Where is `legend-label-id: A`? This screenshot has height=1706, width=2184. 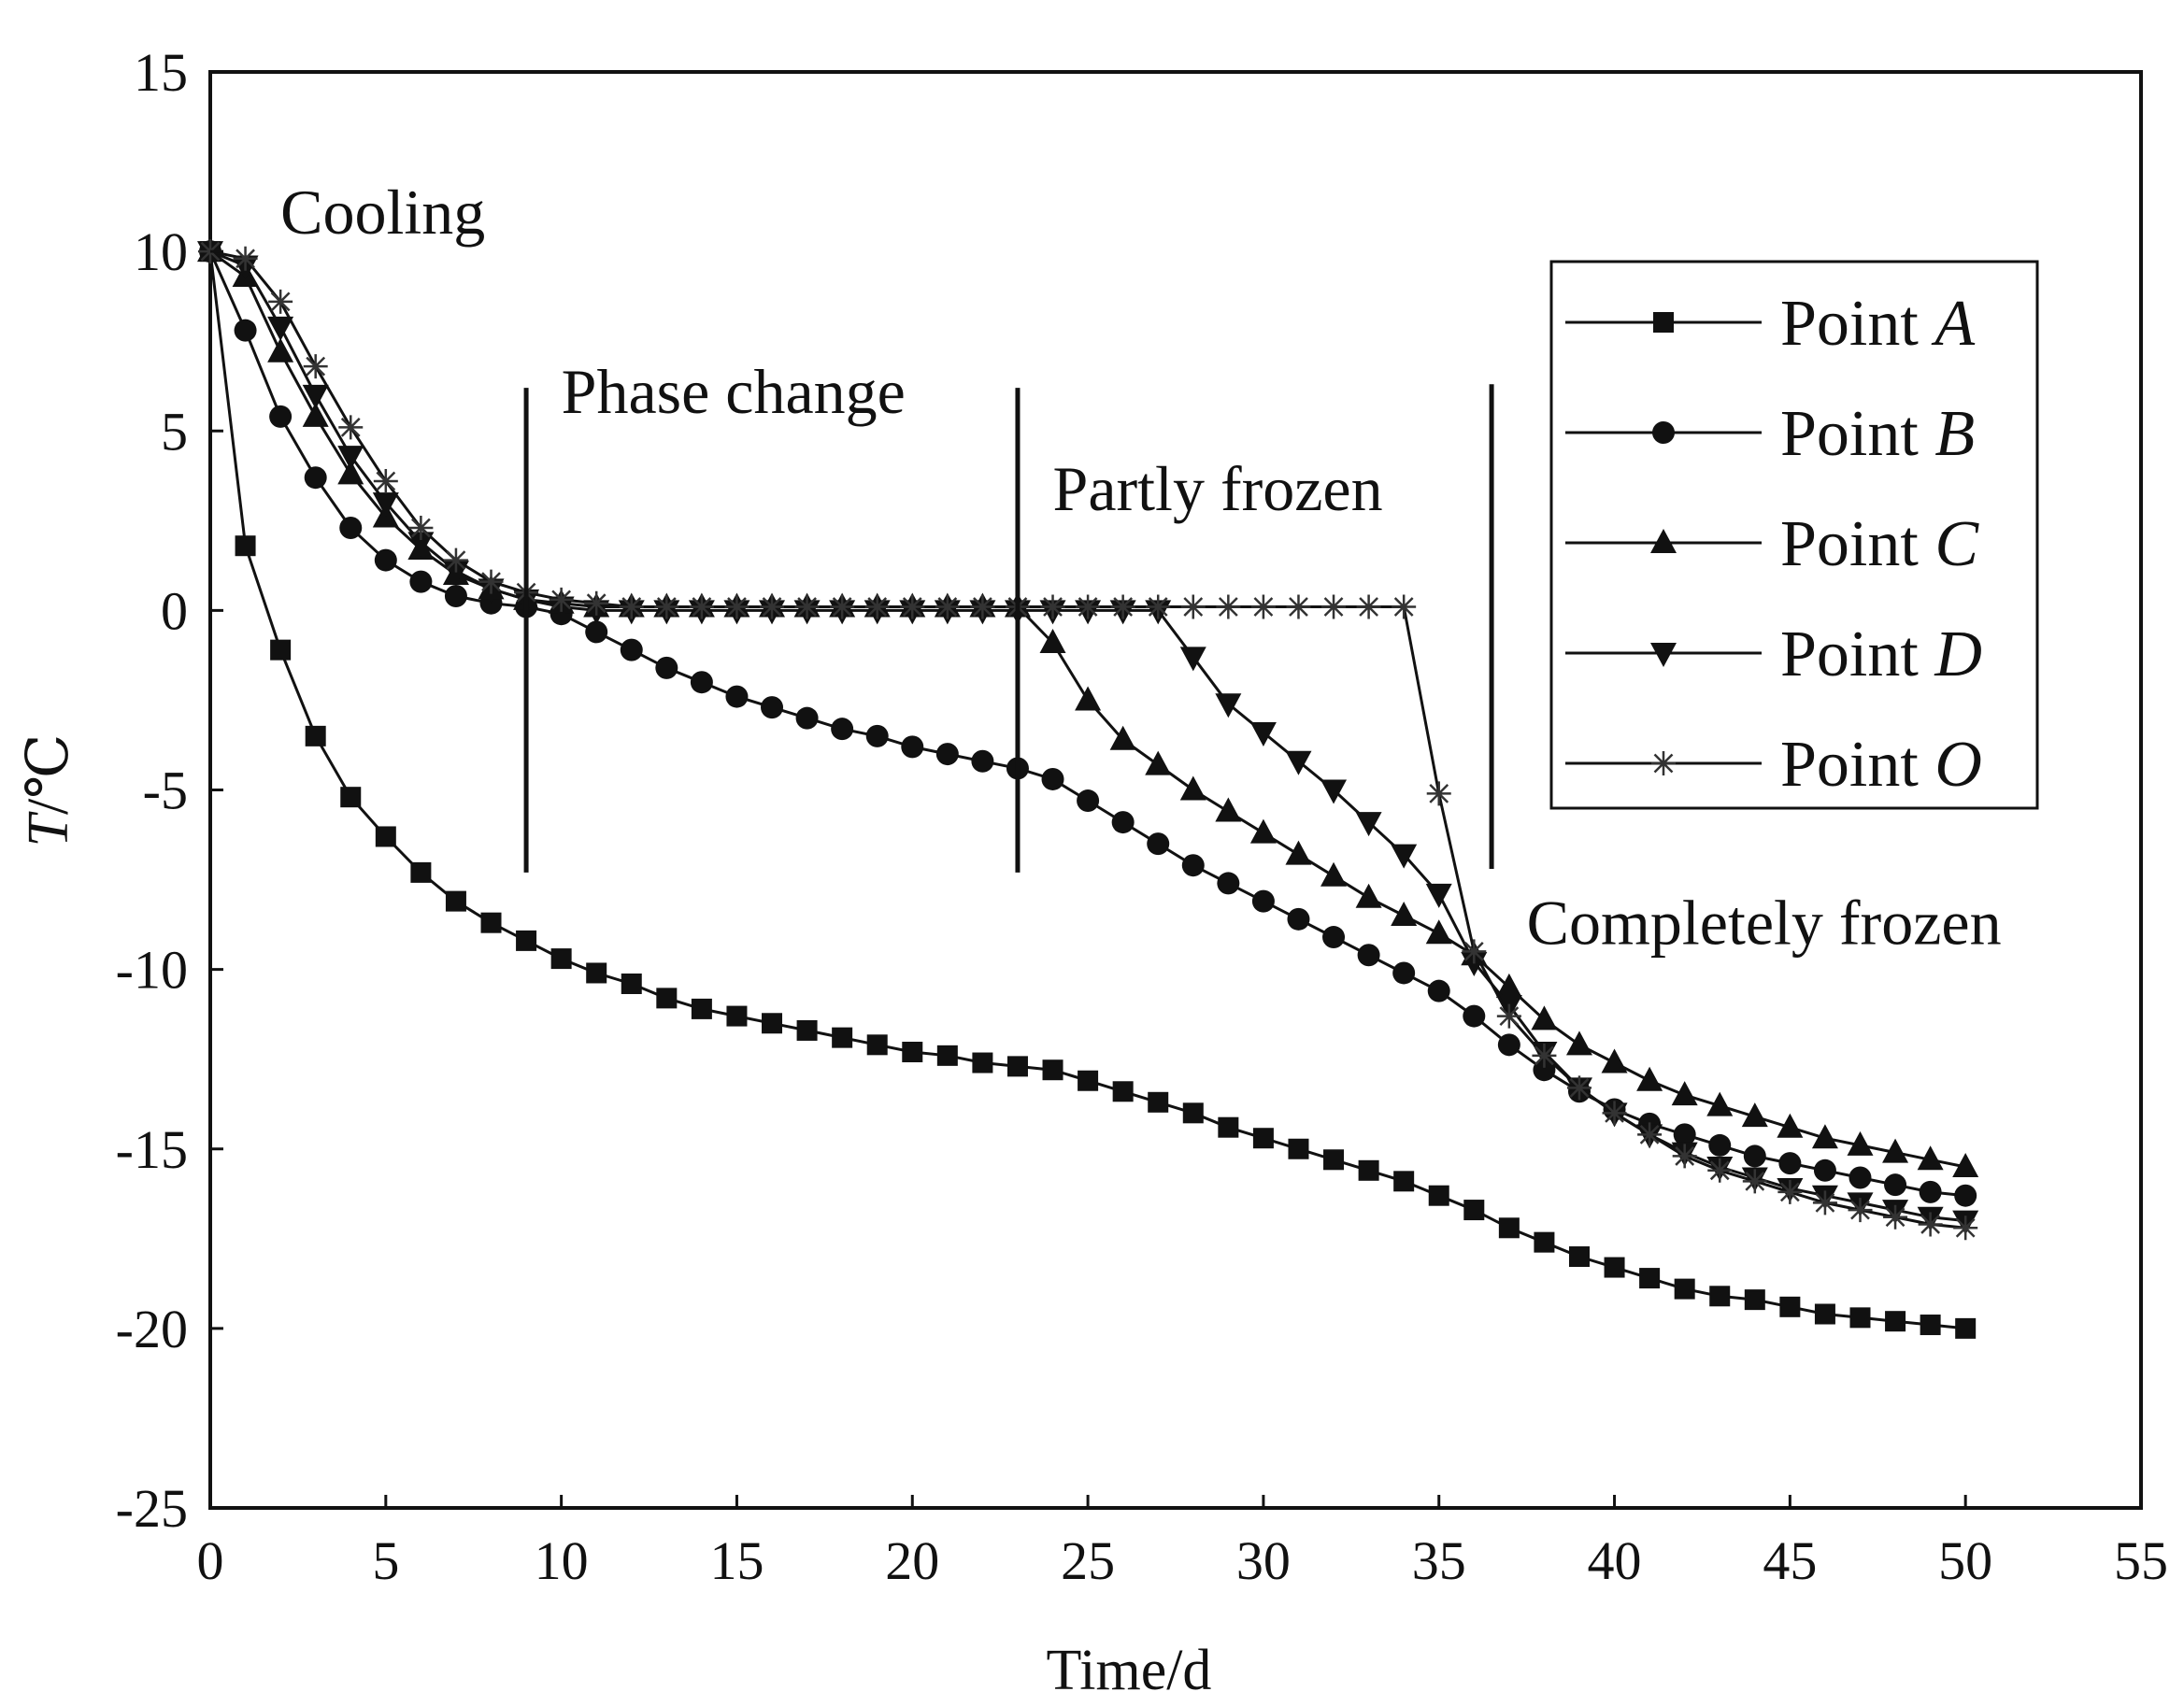
legend-label-id: A is located at coordinates (1953, 324).